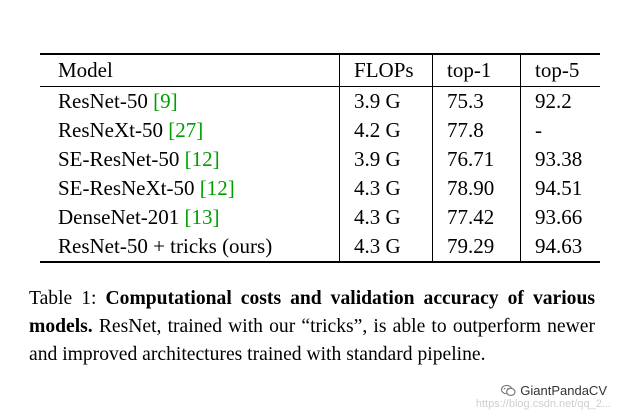 This screenshot has height=418, width=629. Describe the element at coordinates (477, 188) in the screenshot. I see `top1-cell: 78.90` at that location.